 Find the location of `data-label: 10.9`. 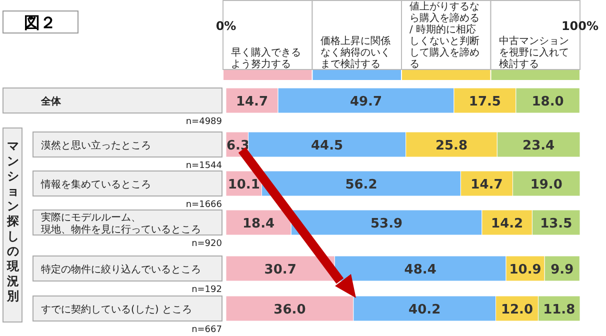

data-label: 10.9 is located at coordinates (525, 270).